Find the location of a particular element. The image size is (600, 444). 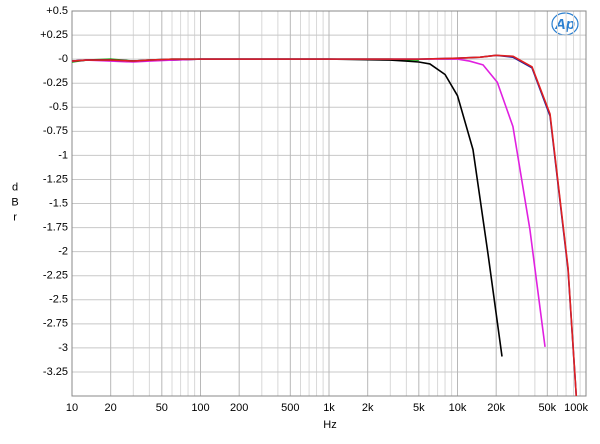

y-tick-label: -0.5 is located at coordinates (58, 107).